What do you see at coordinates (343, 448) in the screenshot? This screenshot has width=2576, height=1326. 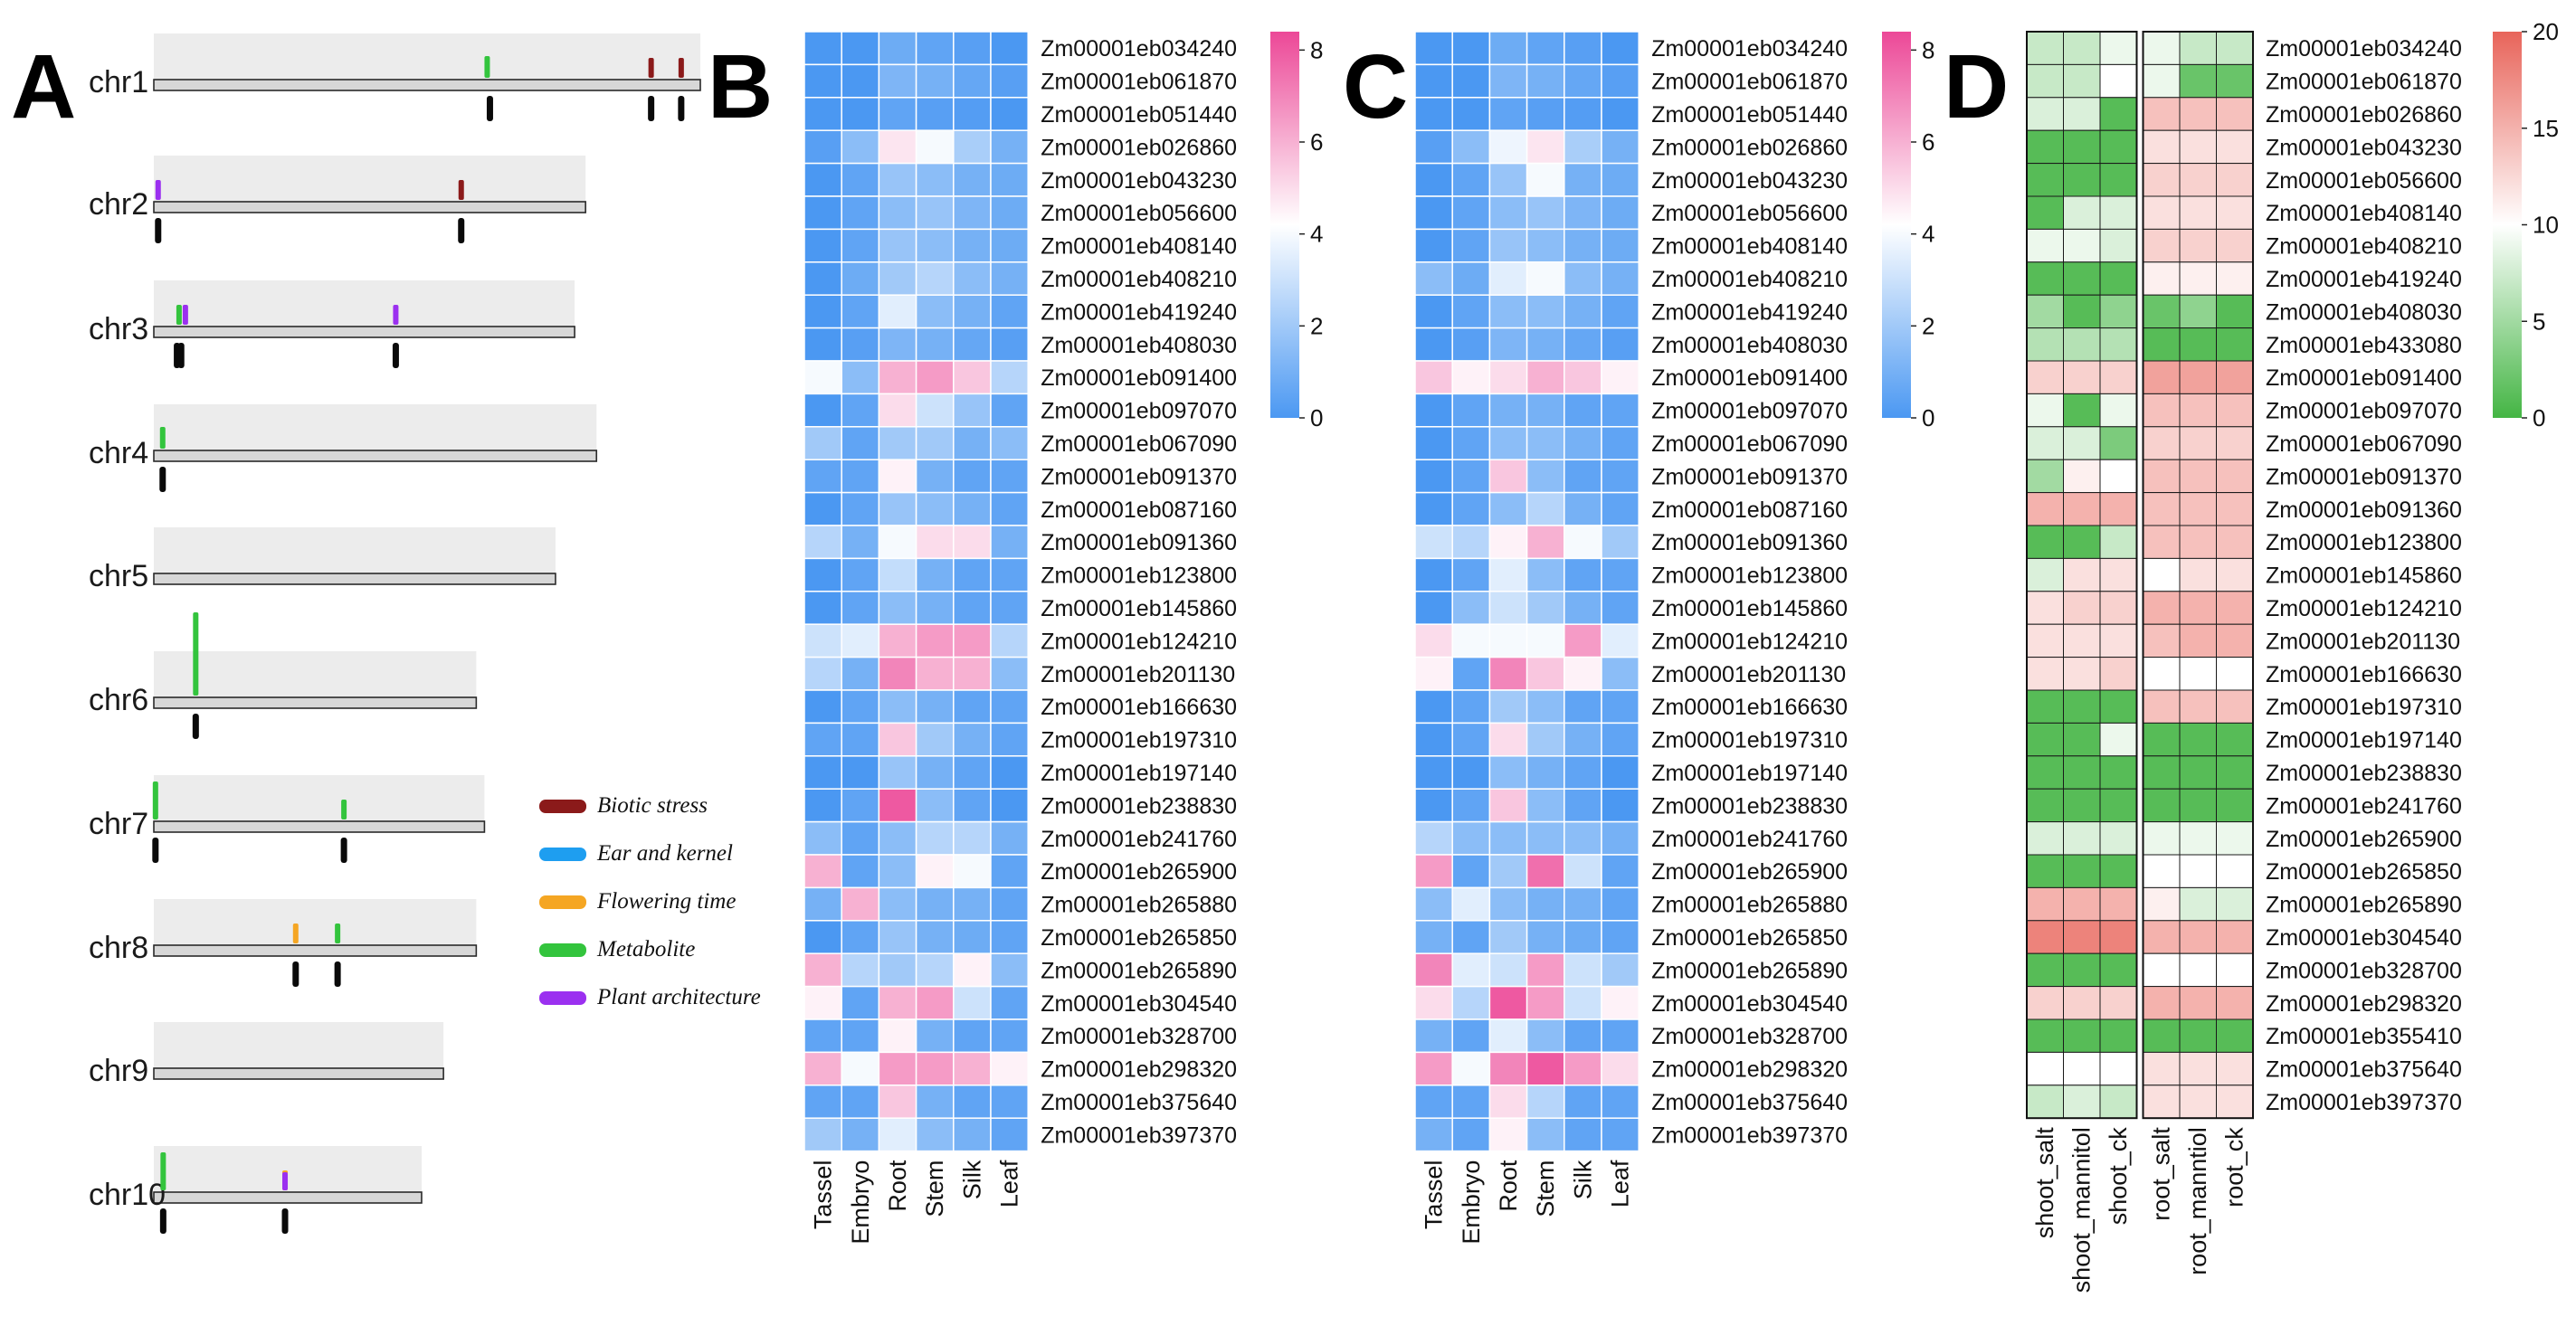 I see `chromosome-row: chr4` at bounding box center [343, 448].